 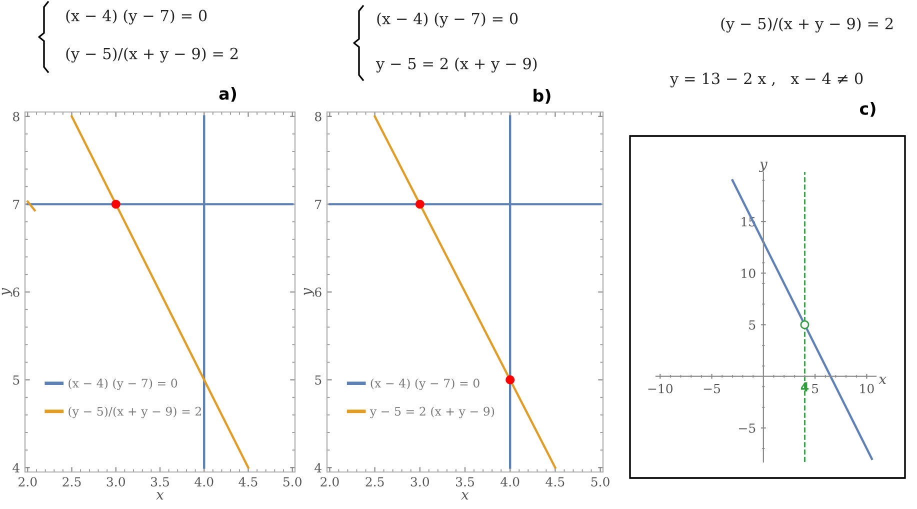 I want to click on y-tick-label: −5, so click(x=747, y=428).